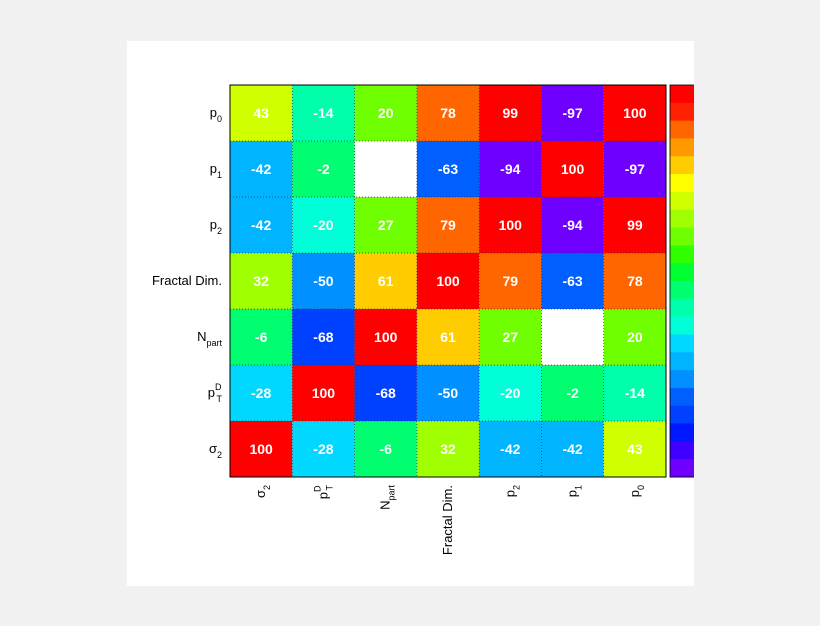  I want to click on cell-value-label: 61, so click(448, 337).